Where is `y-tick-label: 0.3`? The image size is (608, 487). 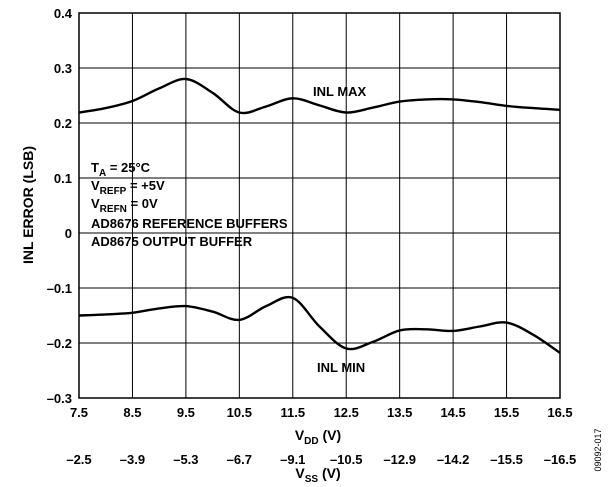 y-tick-label: 0.3 is located at coordinates (63, 68).